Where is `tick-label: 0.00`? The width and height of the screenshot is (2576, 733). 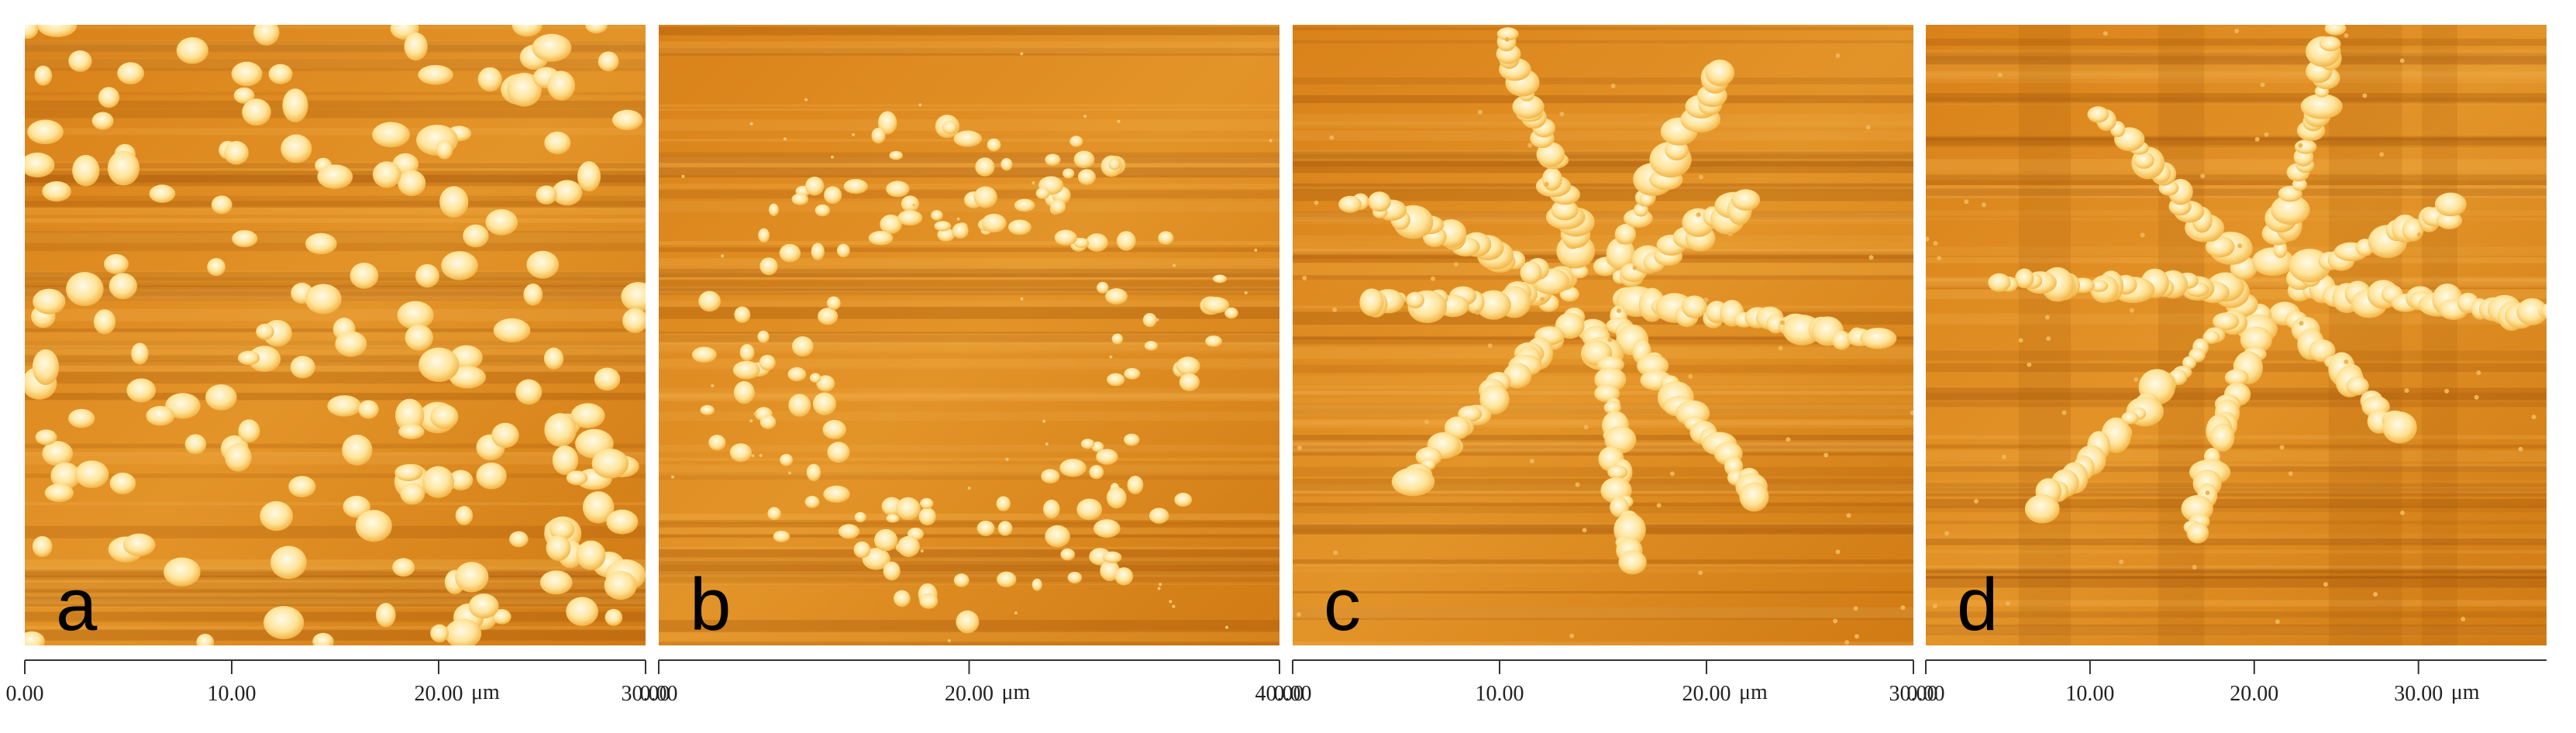 tick-label: 0.00 is located at coordinates (25, 694).